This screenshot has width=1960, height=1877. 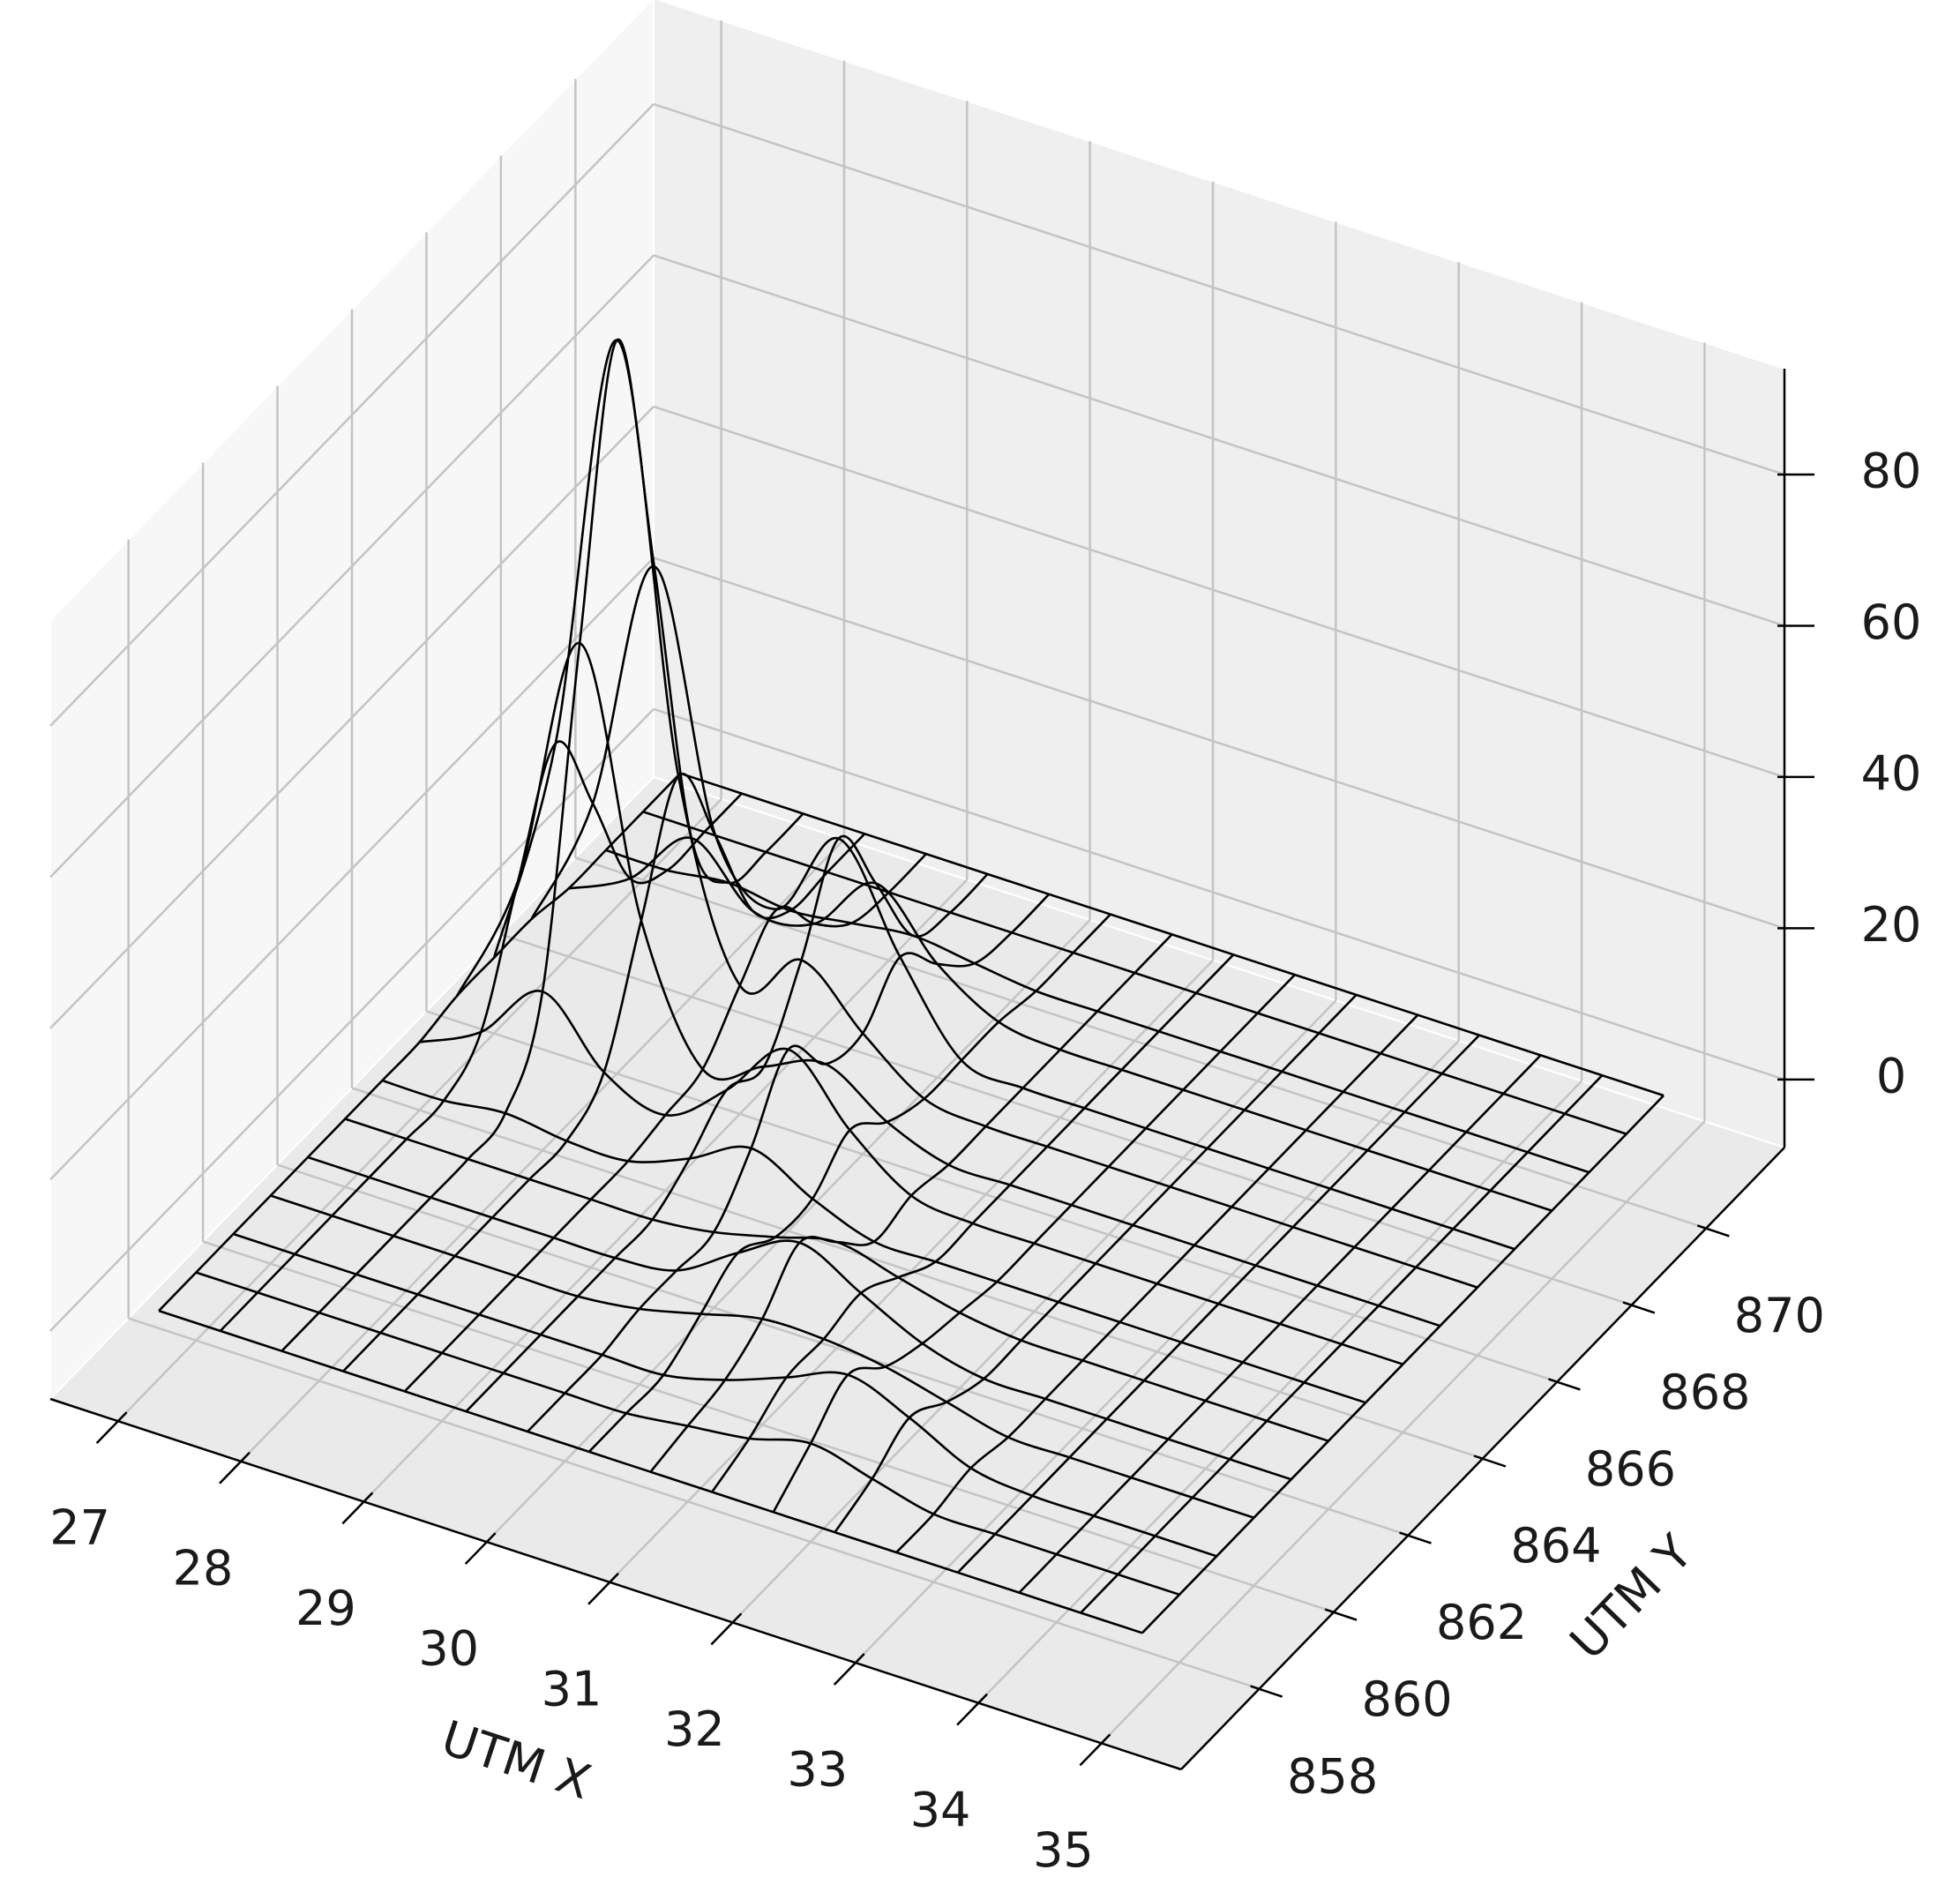 What do you see at coordinates (940, 1809) in the screenshot?
I see `x-tick-label: 34` at bounding box center [940, 1809].